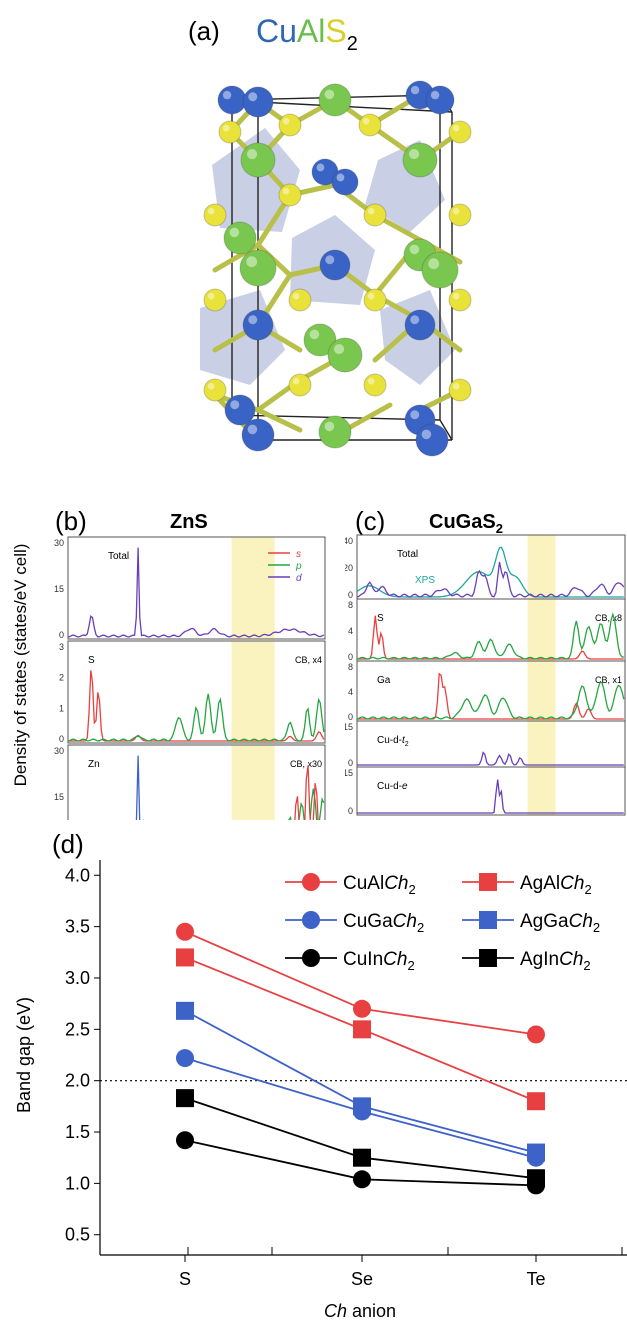 Image resolution: width=627 pixels, height=1328 pixels. I want to click on dos-curve-p-ga, so click(490, 700).